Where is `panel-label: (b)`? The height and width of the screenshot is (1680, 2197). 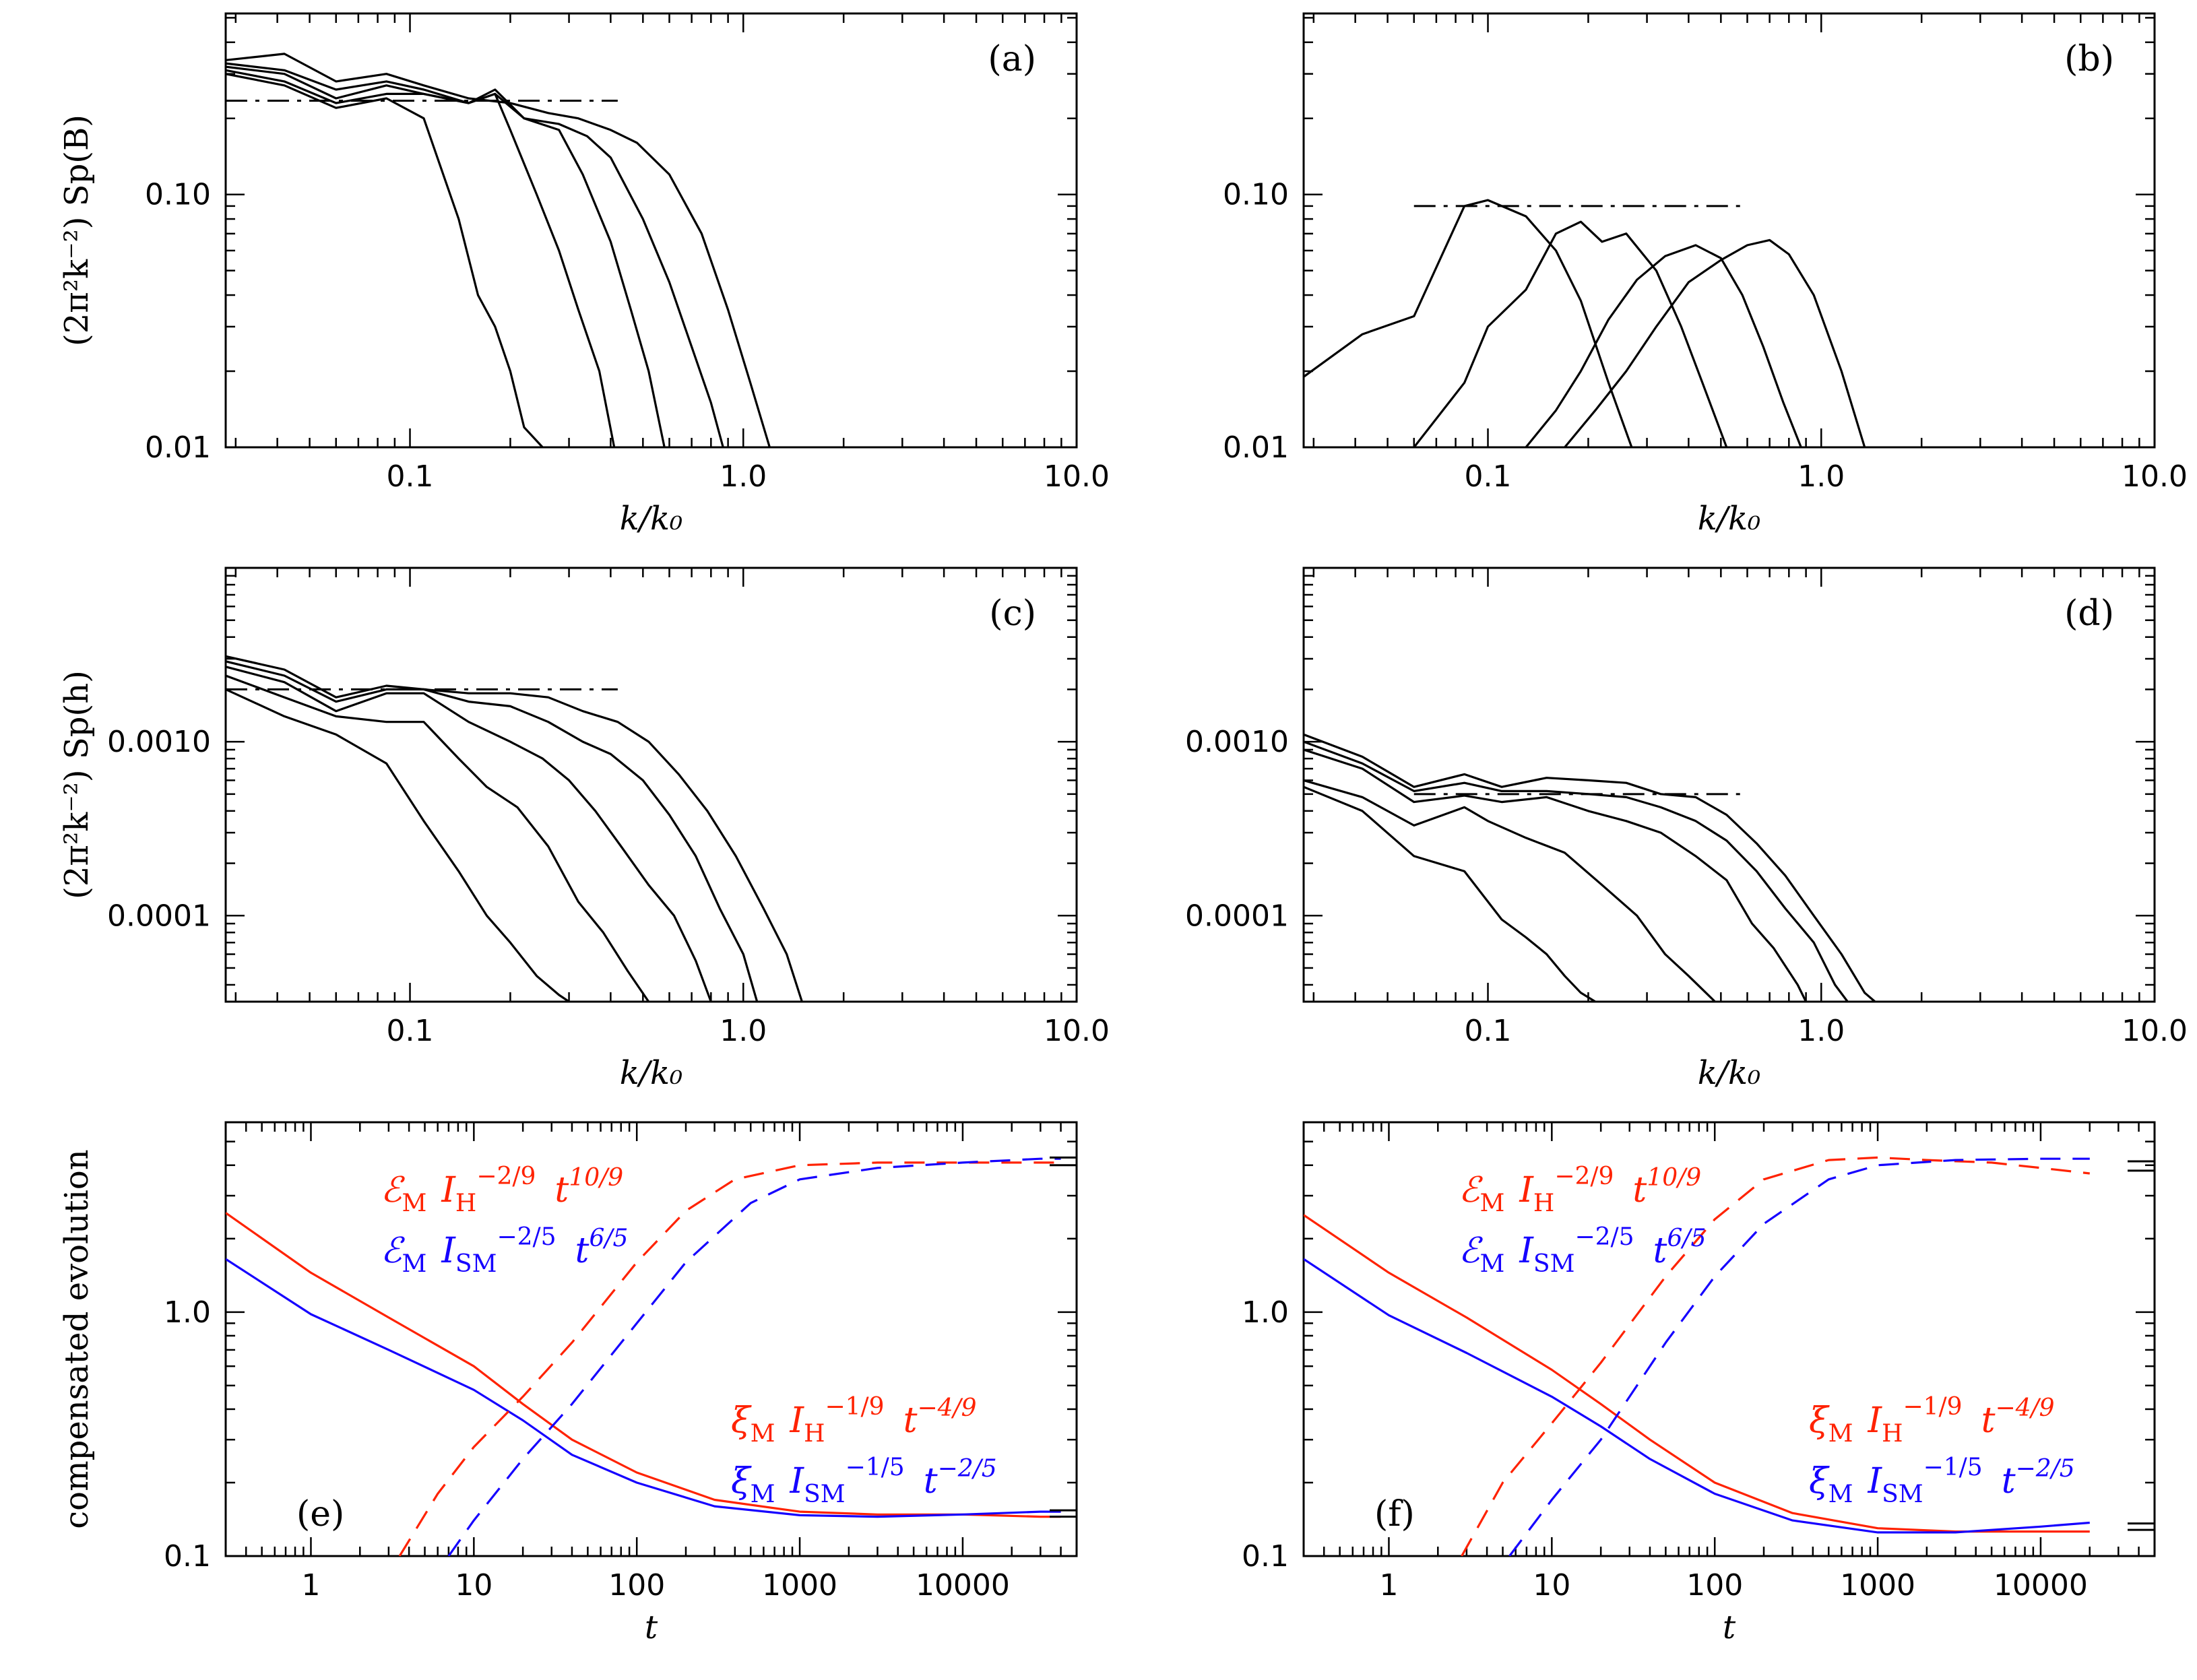
panel-label: (b) is located at coordinates (2089, 59).